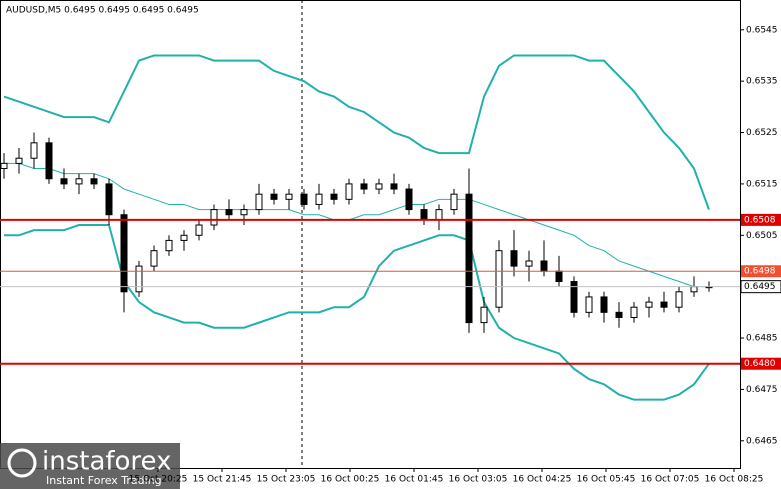 Image resolution: width=781 pixels, height=489 pixels. Describe the element at coordinates (22, 463) in the screenshot. I see `logo-icon` at that location.